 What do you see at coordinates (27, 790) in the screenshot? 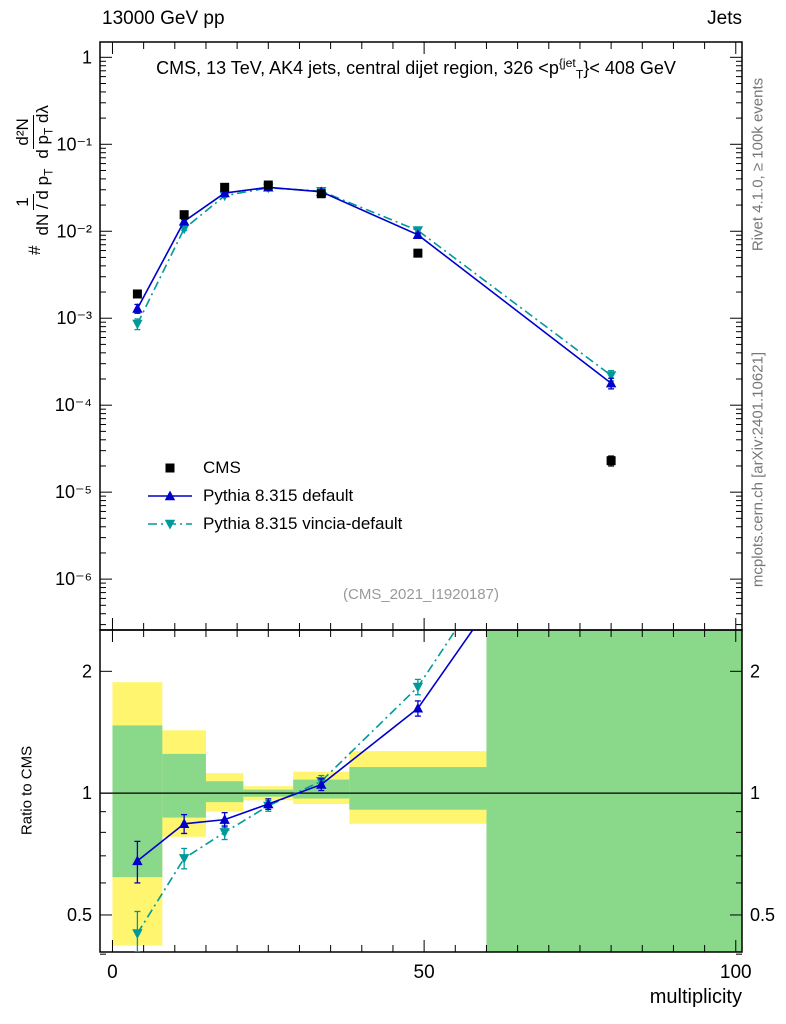
I see `ratio-y-axis-title: Ratio to CMS` at bounding box center [27, 790].